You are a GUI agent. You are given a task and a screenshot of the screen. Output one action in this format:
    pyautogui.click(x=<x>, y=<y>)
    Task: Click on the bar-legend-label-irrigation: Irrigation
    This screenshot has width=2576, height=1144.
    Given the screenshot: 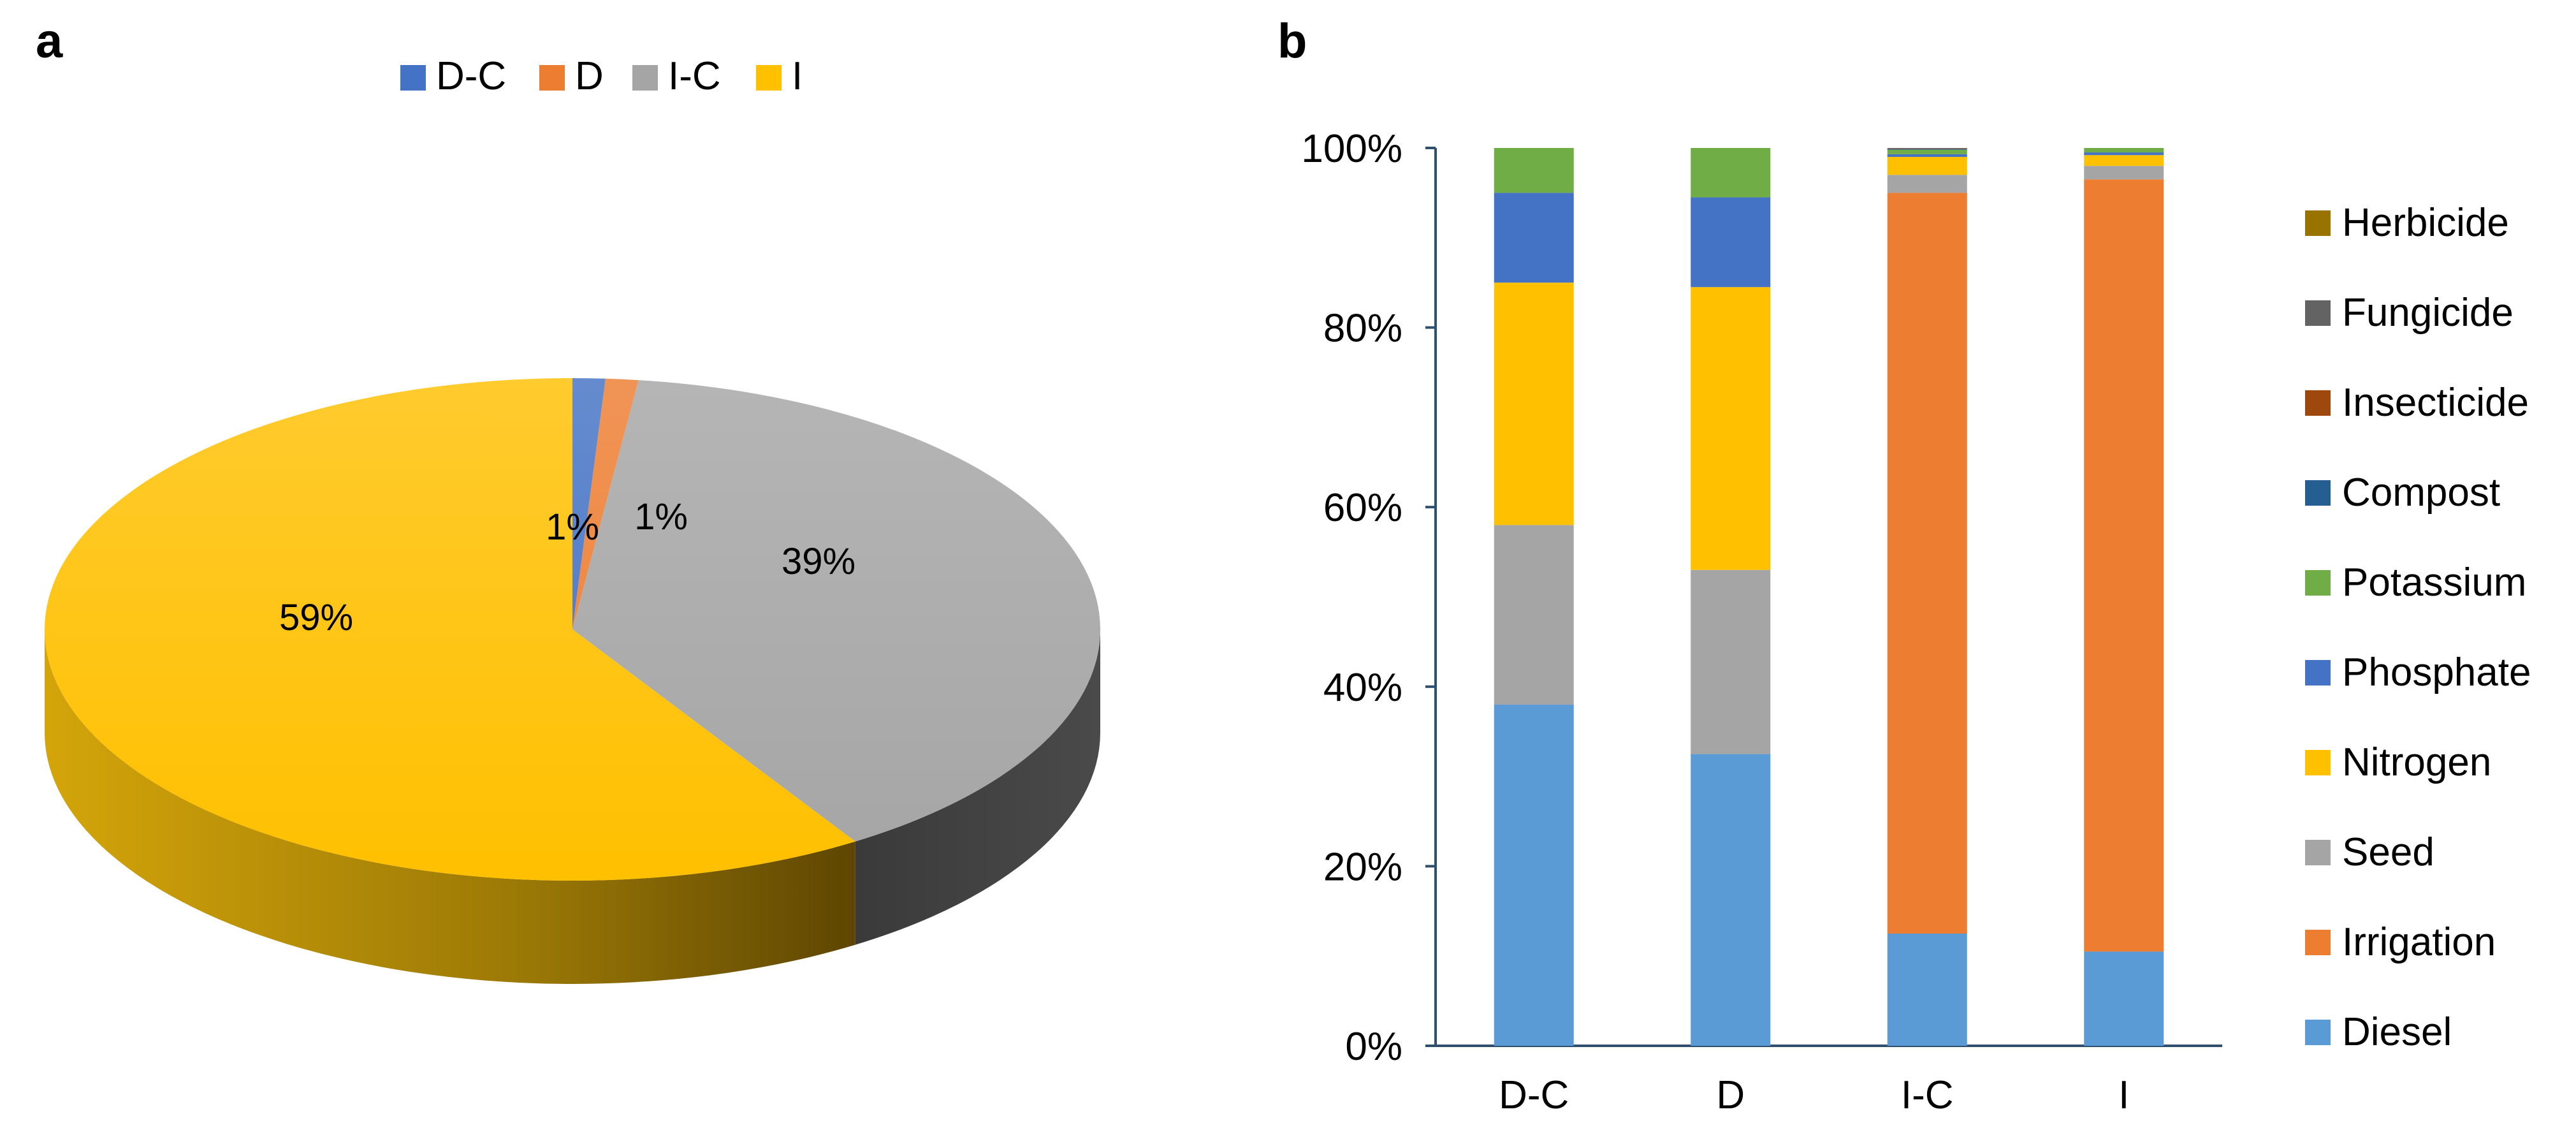 What is the action you would take?
    pyautogui.click(x=2419, y=942)
    